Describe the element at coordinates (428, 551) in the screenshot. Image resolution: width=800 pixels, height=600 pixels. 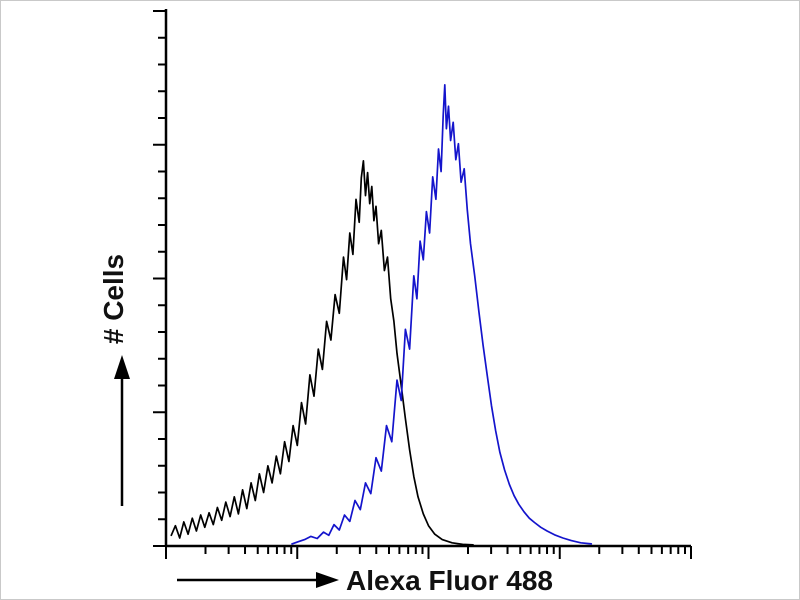
I see `x-axis` at that location.